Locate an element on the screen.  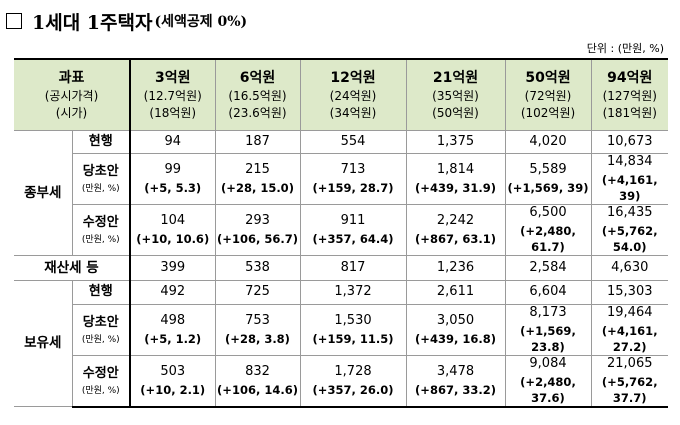
cell-change: (+2,480, 37.6) is located at coordinates (548, 389).